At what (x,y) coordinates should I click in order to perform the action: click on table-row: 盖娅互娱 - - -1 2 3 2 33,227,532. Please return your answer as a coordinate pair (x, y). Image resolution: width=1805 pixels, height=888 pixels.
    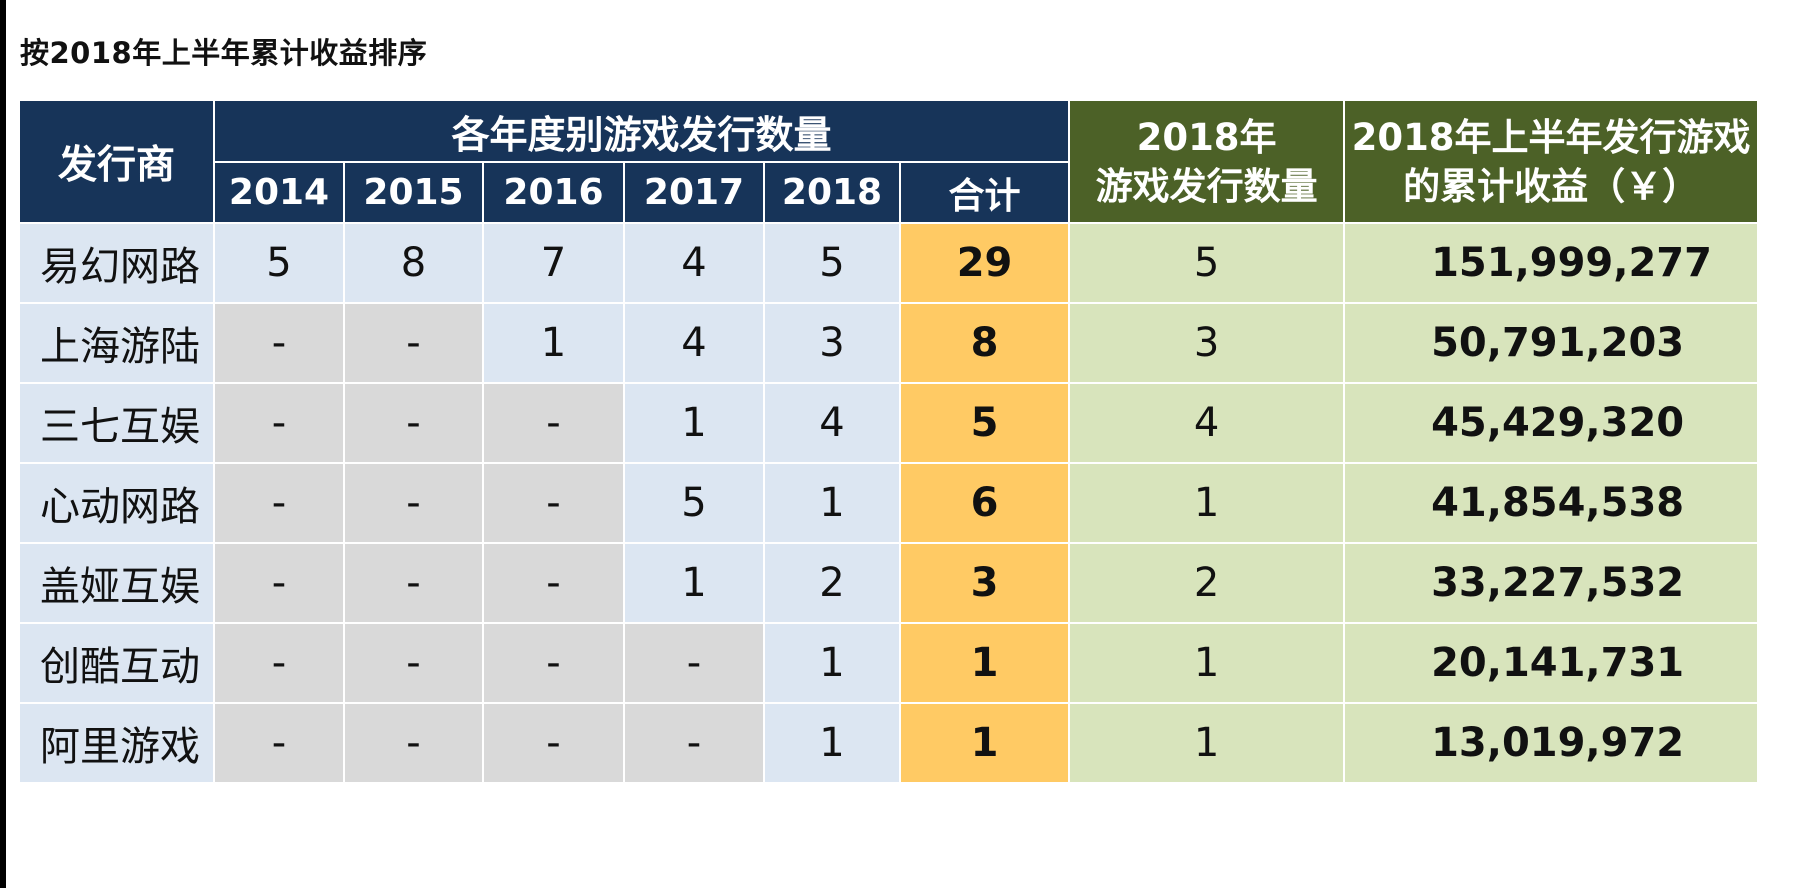
    Looking at the image, I should click on (889, 583).